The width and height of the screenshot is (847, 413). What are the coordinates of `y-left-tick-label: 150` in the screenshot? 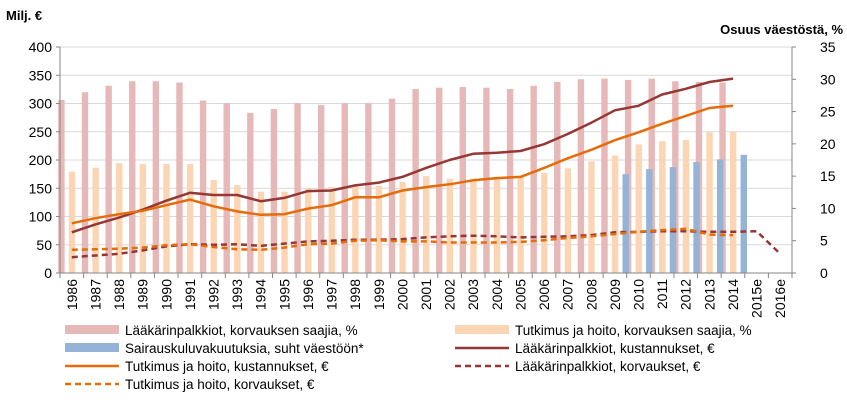 It's located at (41, 188).